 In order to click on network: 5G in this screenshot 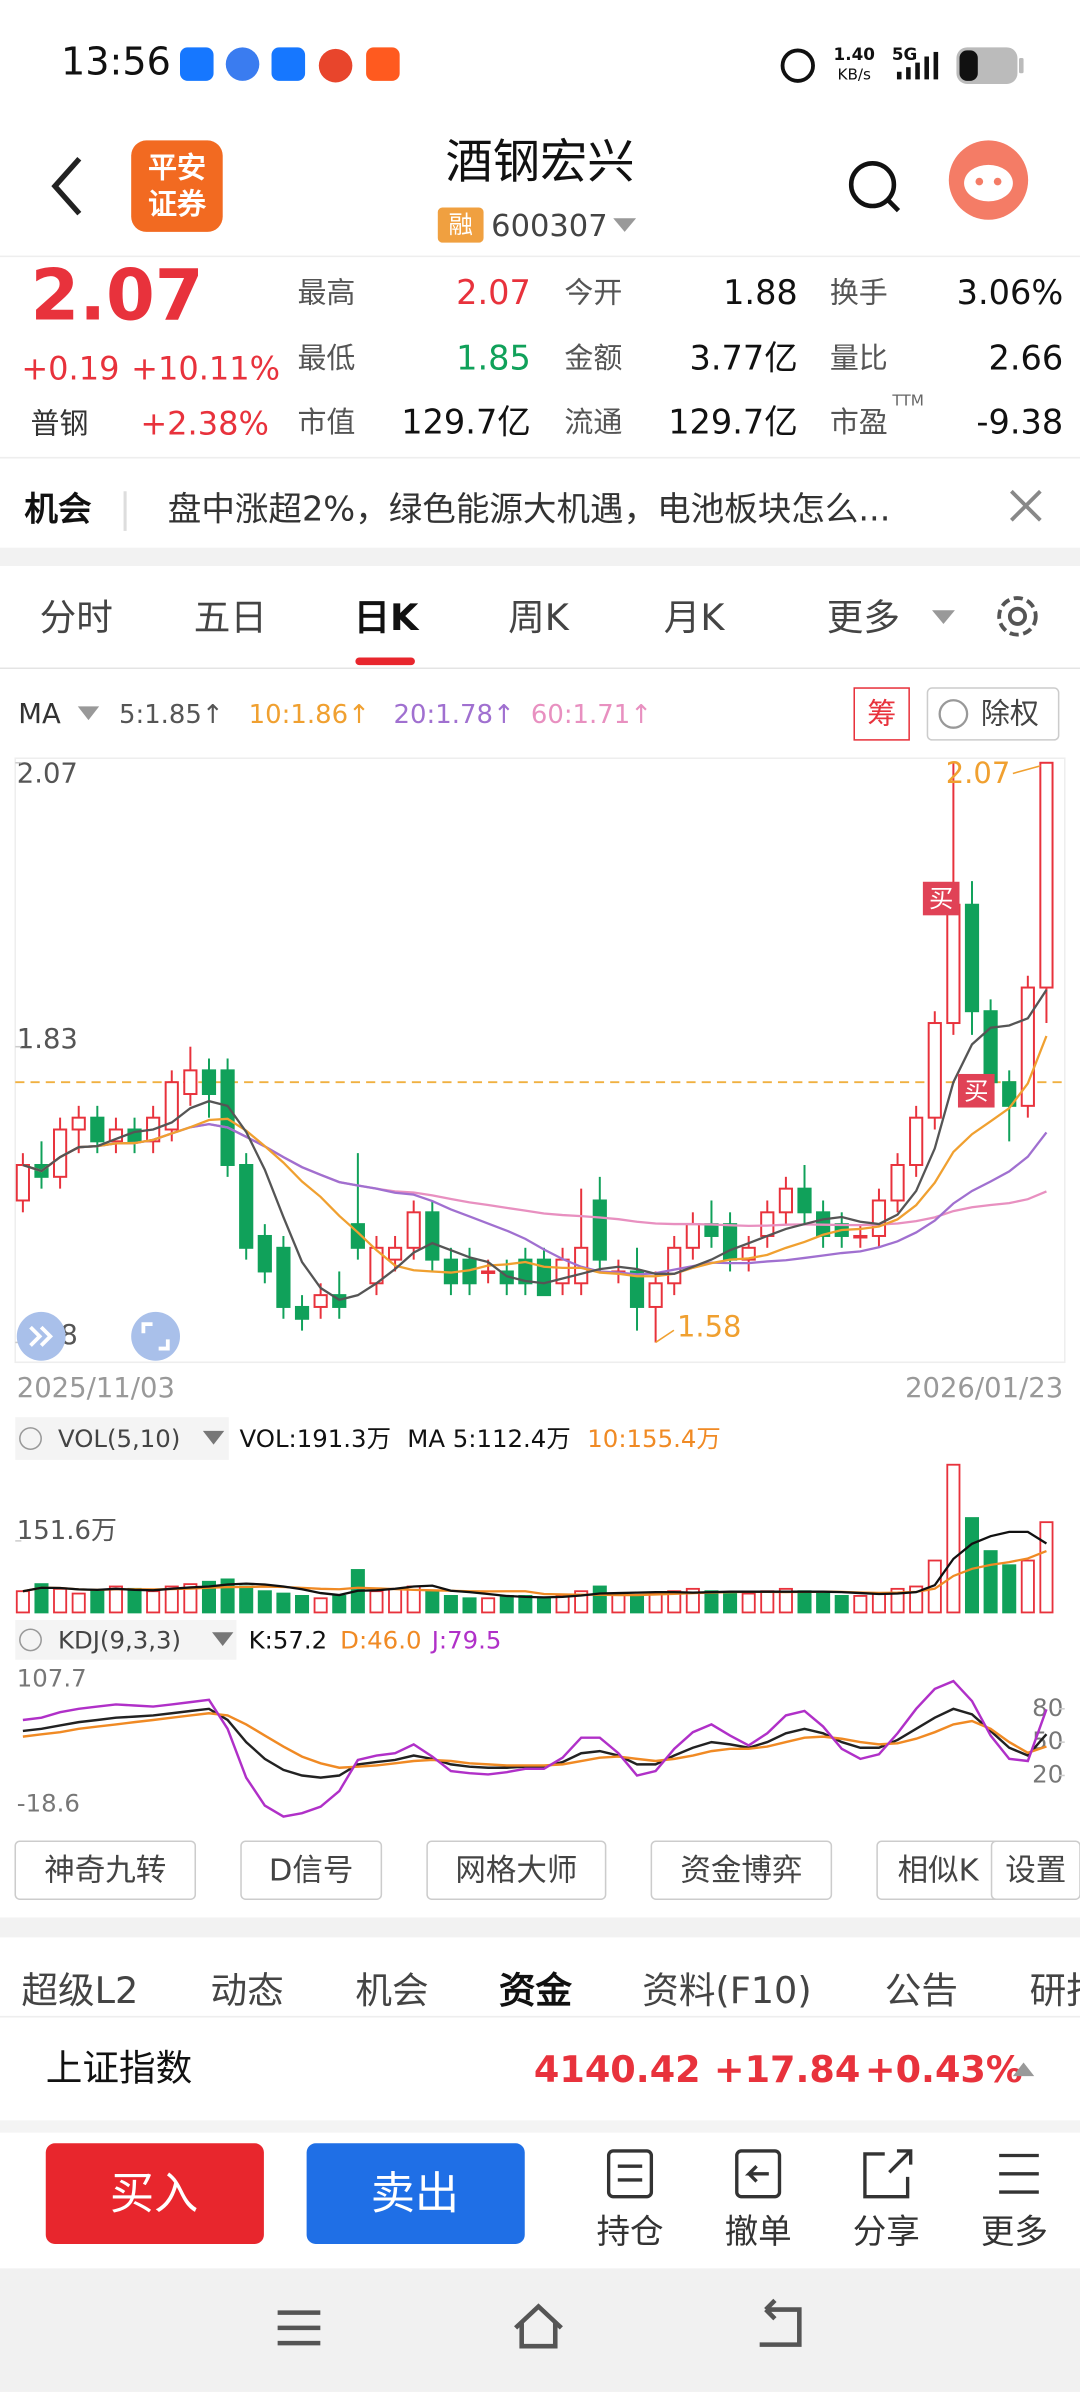, I will do `click(904, 54)`.